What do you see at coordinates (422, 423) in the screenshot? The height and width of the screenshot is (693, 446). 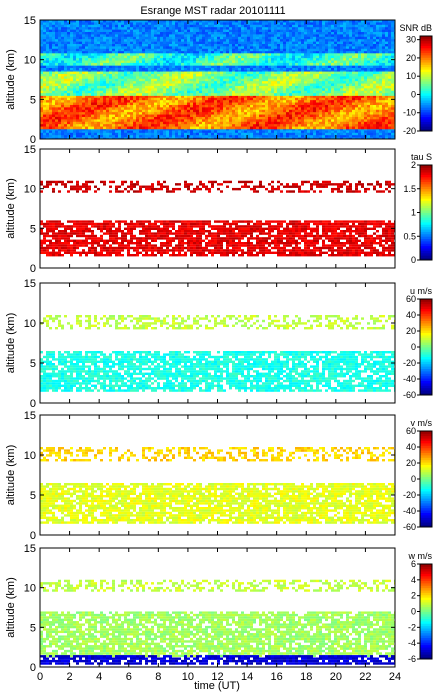 I see `colorbar-label: v m/s` at bounding box center [422, 423].